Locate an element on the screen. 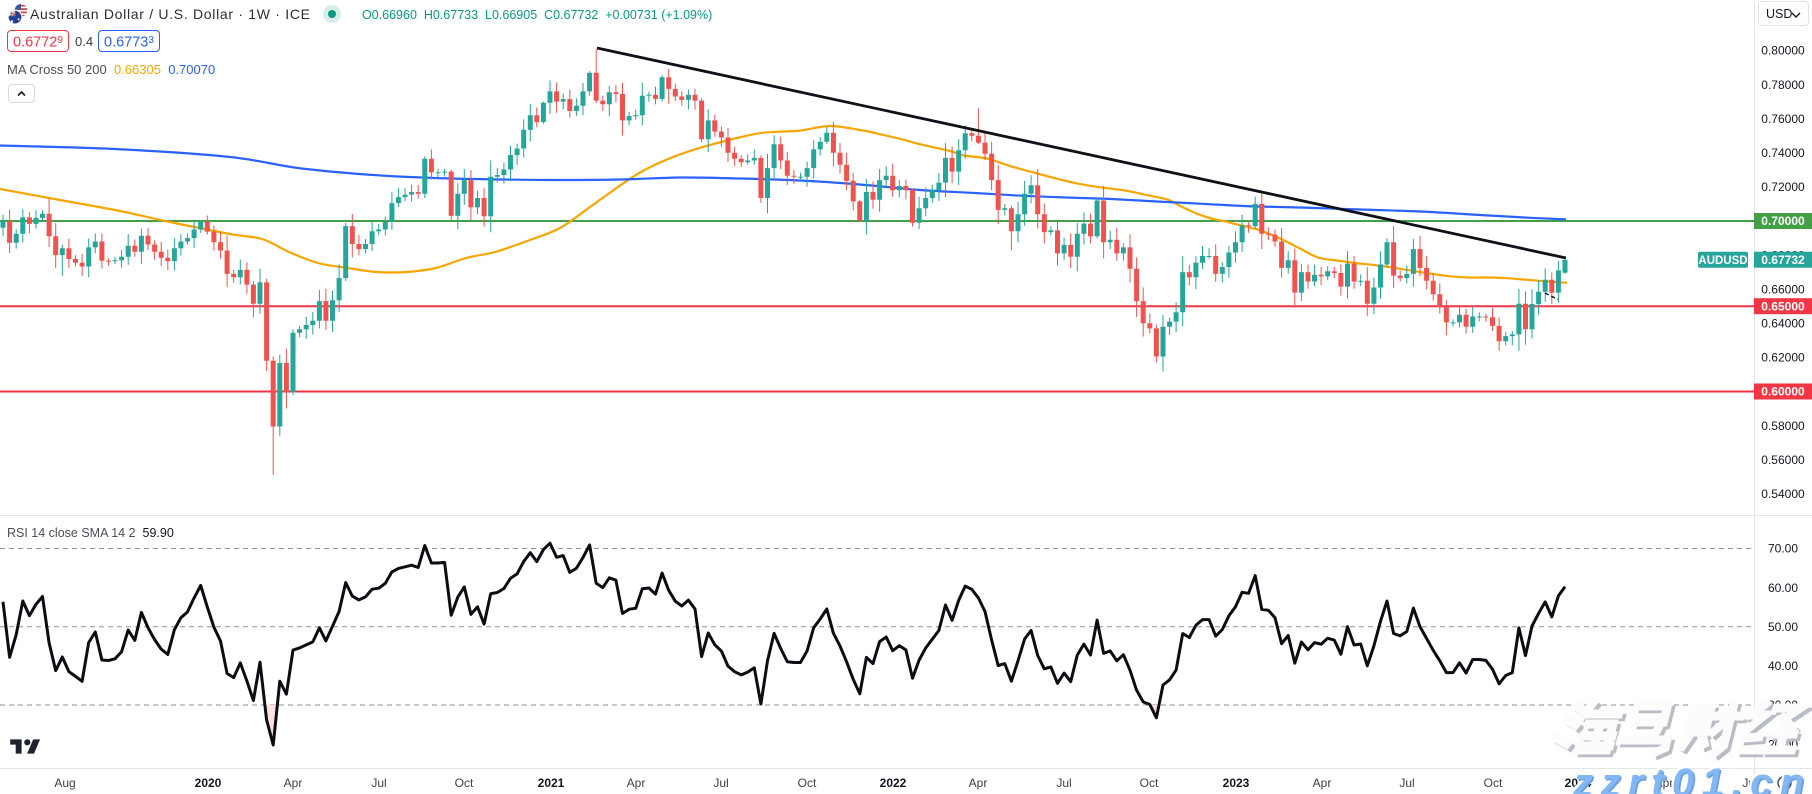 The width and height of the screenshot is (1812, 794). svg-text: 0.66000 is located at coordinates (1783, 289).